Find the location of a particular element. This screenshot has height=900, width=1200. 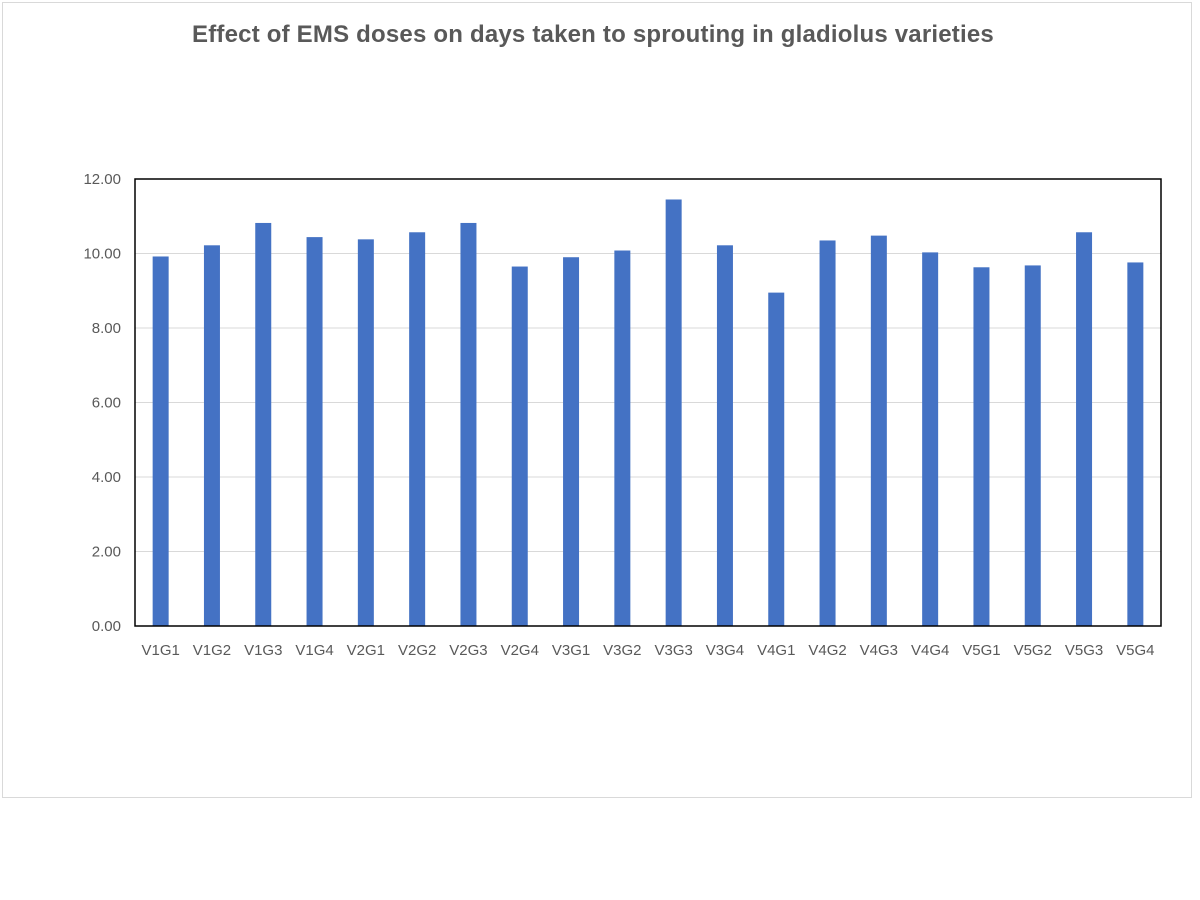

bar-v2g3 is located at coordinates (468, 424).